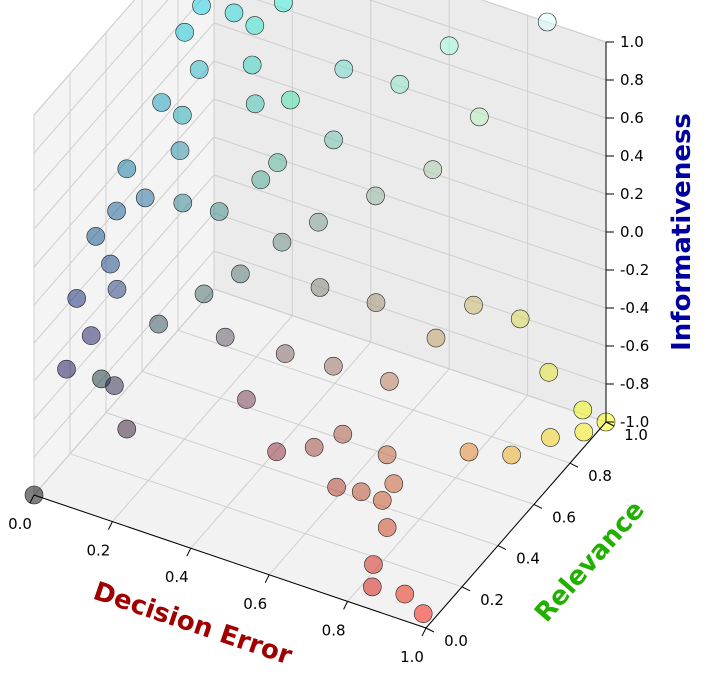  What do you see at coordinates (634, 384) in the screenshot?
I see `z-tick-label: -0.8` at bounding box center [634, 384].